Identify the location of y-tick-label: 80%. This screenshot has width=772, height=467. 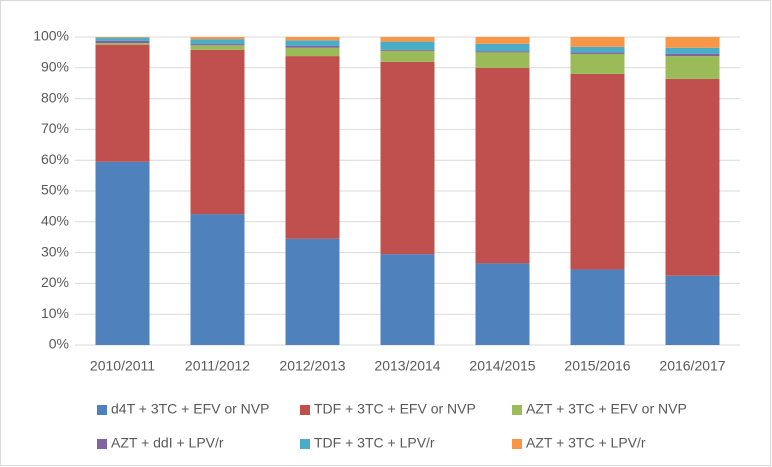
(55, 97).